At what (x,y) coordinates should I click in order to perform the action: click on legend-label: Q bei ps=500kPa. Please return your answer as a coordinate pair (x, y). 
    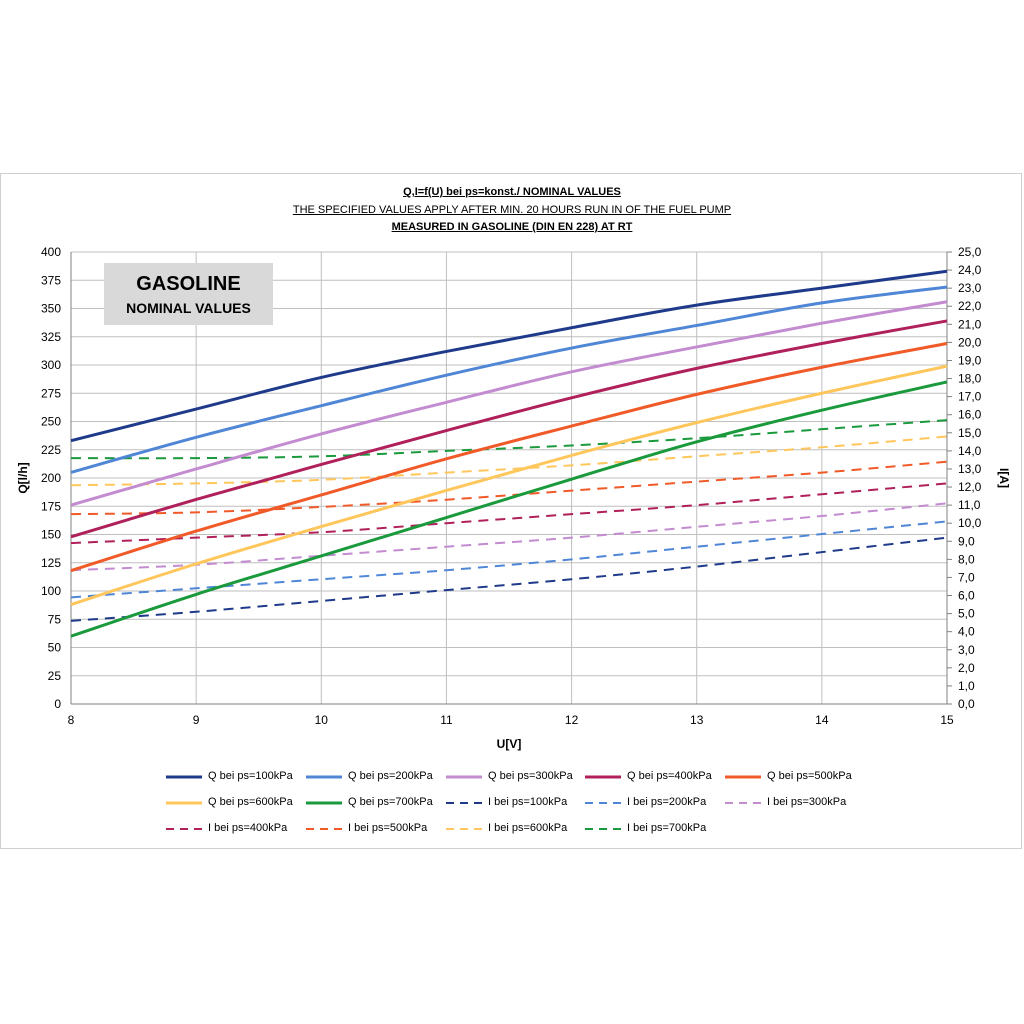
    Looking at the image, I should click on (809, 776).